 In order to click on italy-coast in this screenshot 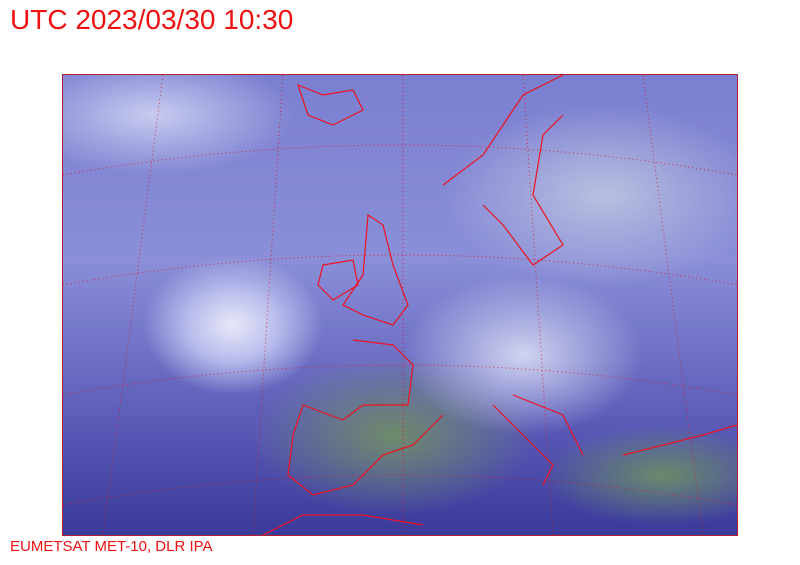, I will do `click(538, 440)`.